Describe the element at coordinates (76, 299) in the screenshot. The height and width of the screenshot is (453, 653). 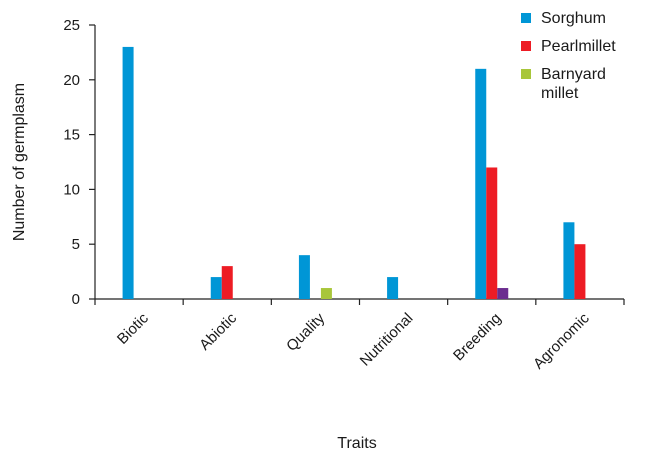
I see `y-tick-label: 0` at that location.